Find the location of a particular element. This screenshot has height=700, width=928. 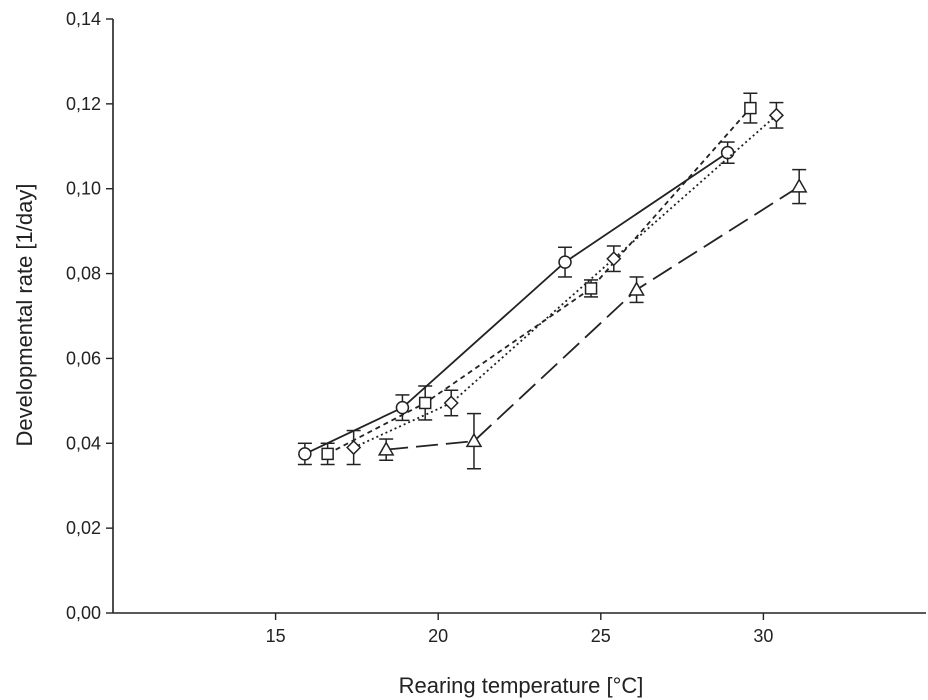

y-tick-label: 0,12 is located at coordinates (83, 104).